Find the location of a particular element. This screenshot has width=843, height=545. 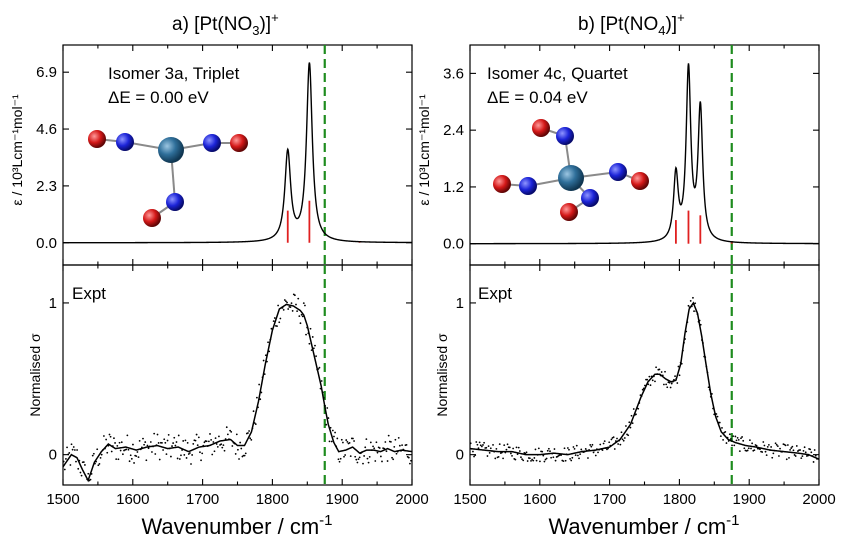

y-tick-label: 0.0 is located at coordinates (46, 243).